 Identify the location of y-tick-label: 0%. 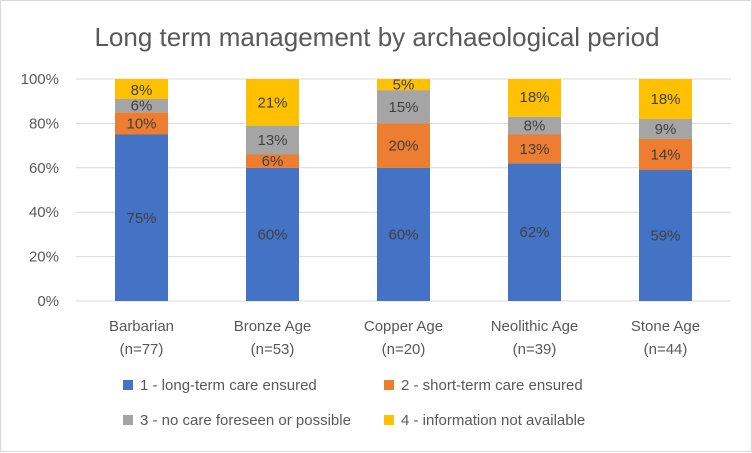
(48, 301).